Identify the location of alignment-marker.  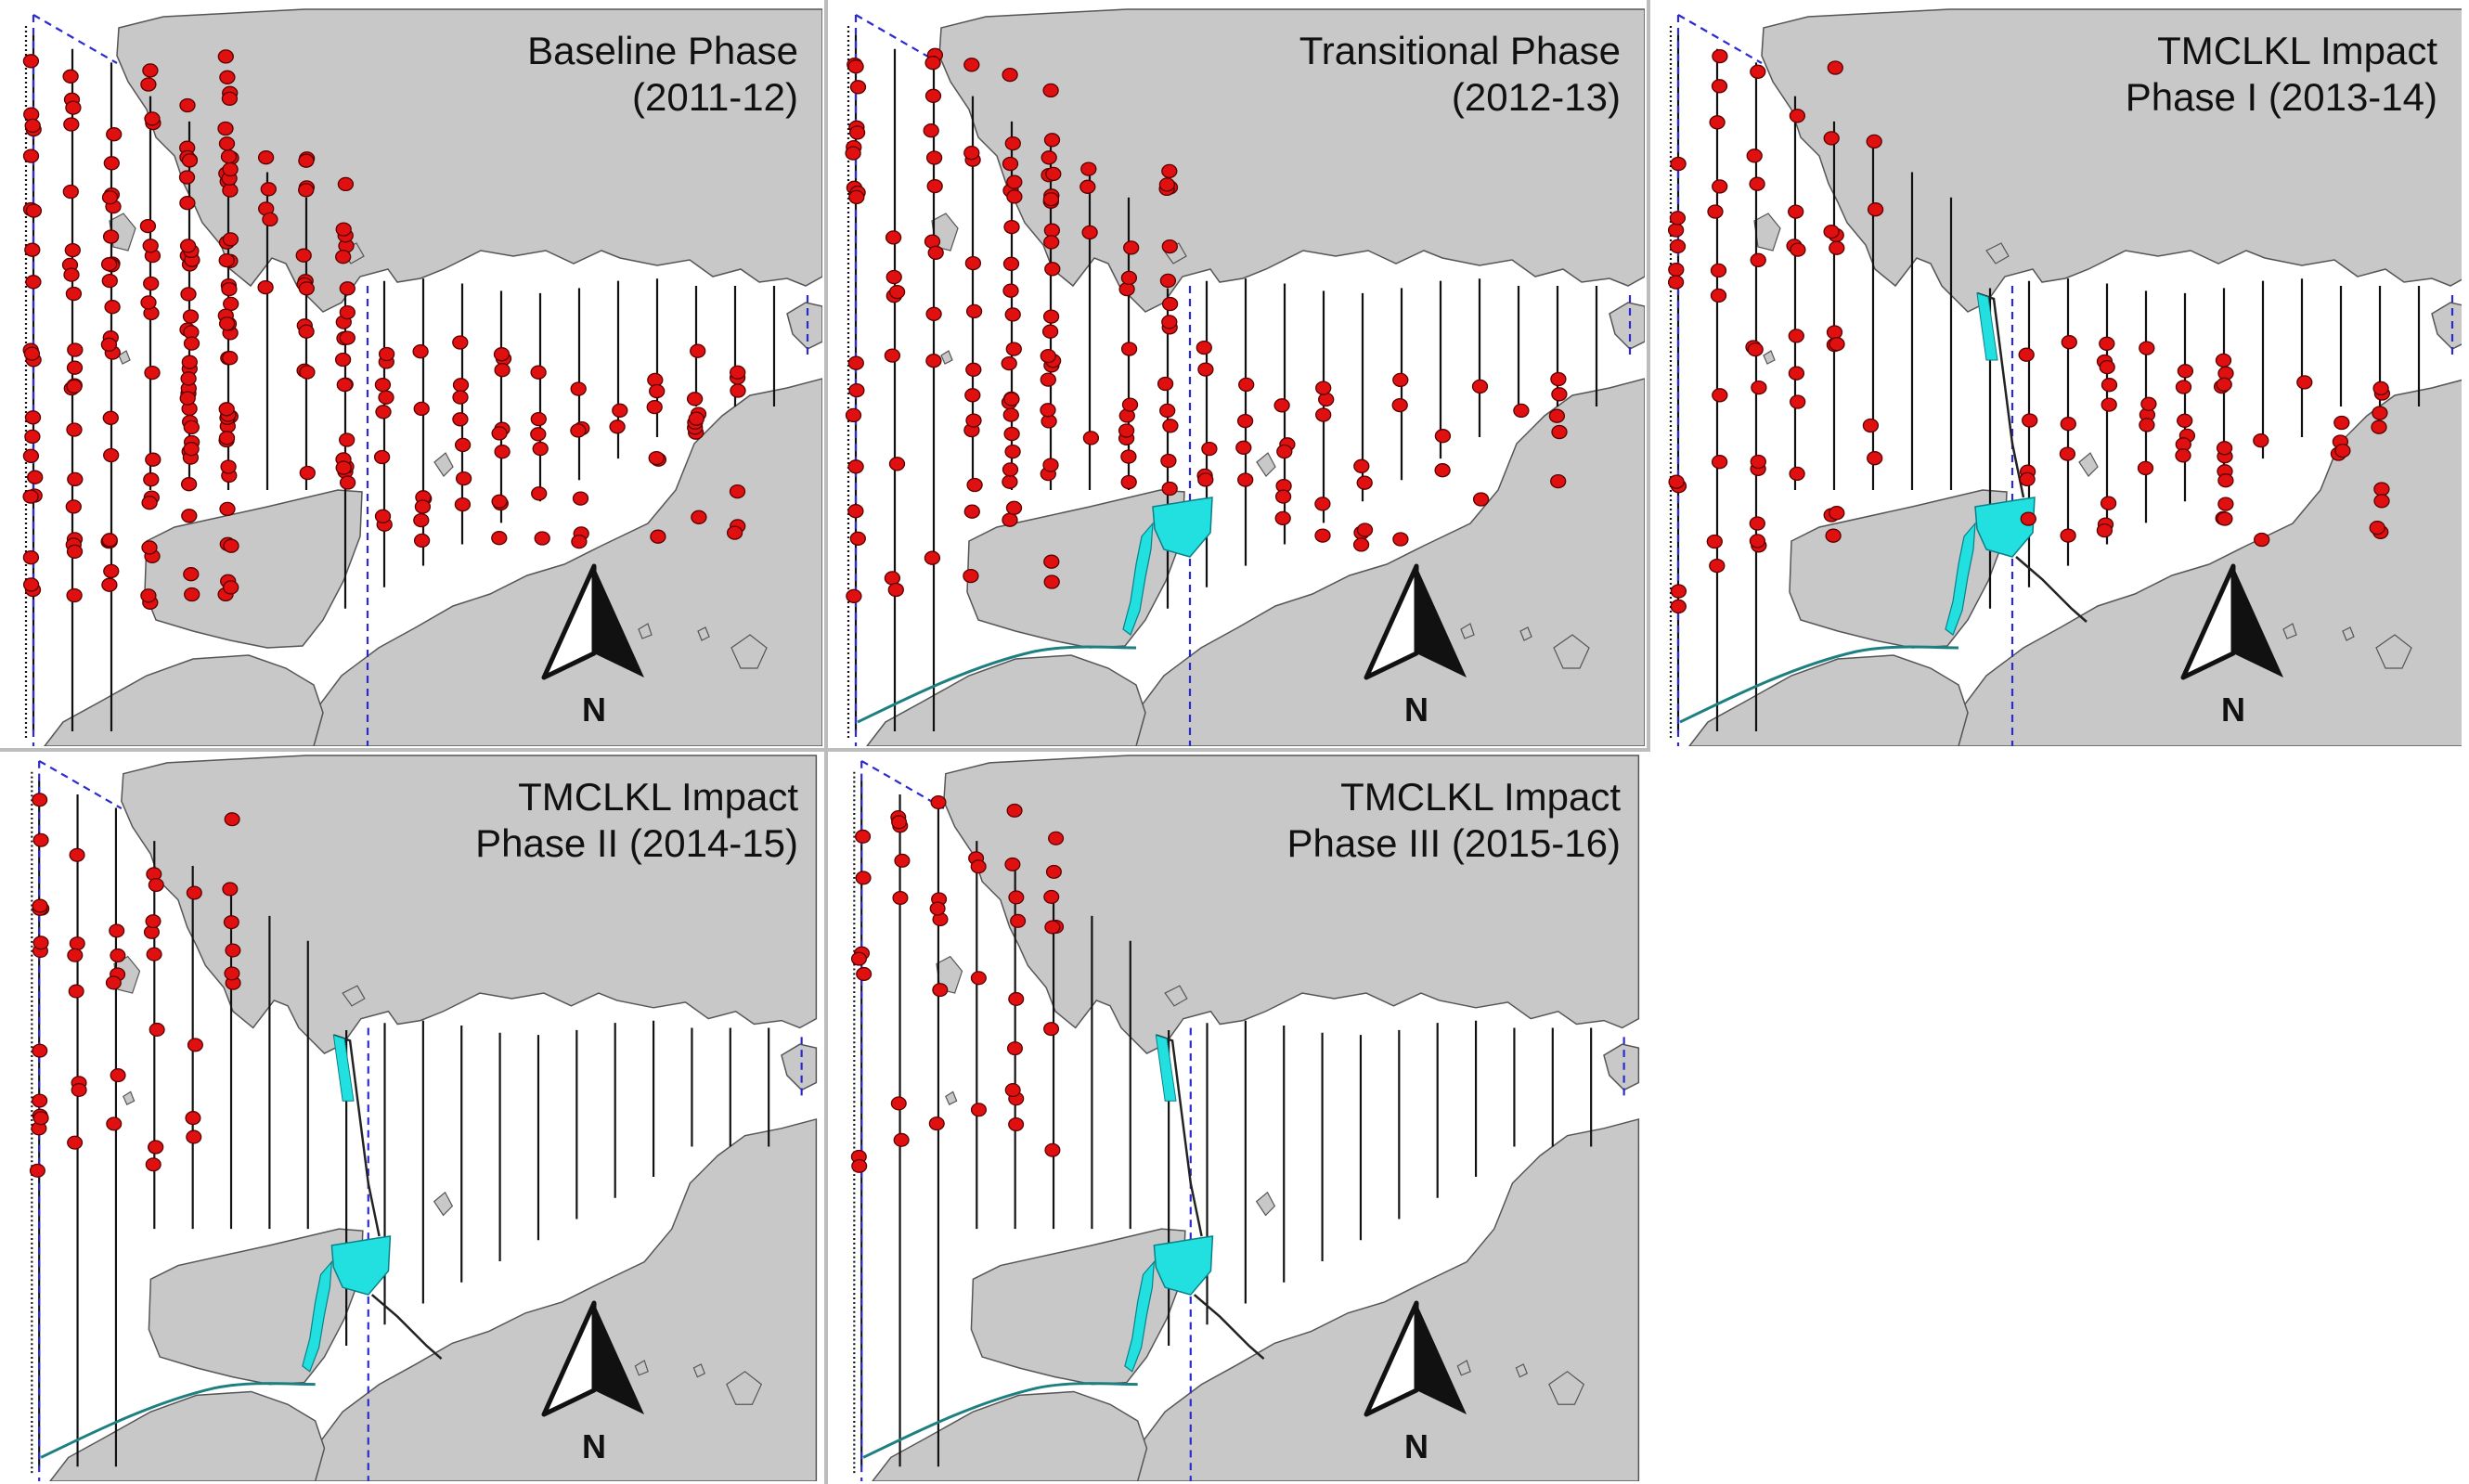
(343, 1068).